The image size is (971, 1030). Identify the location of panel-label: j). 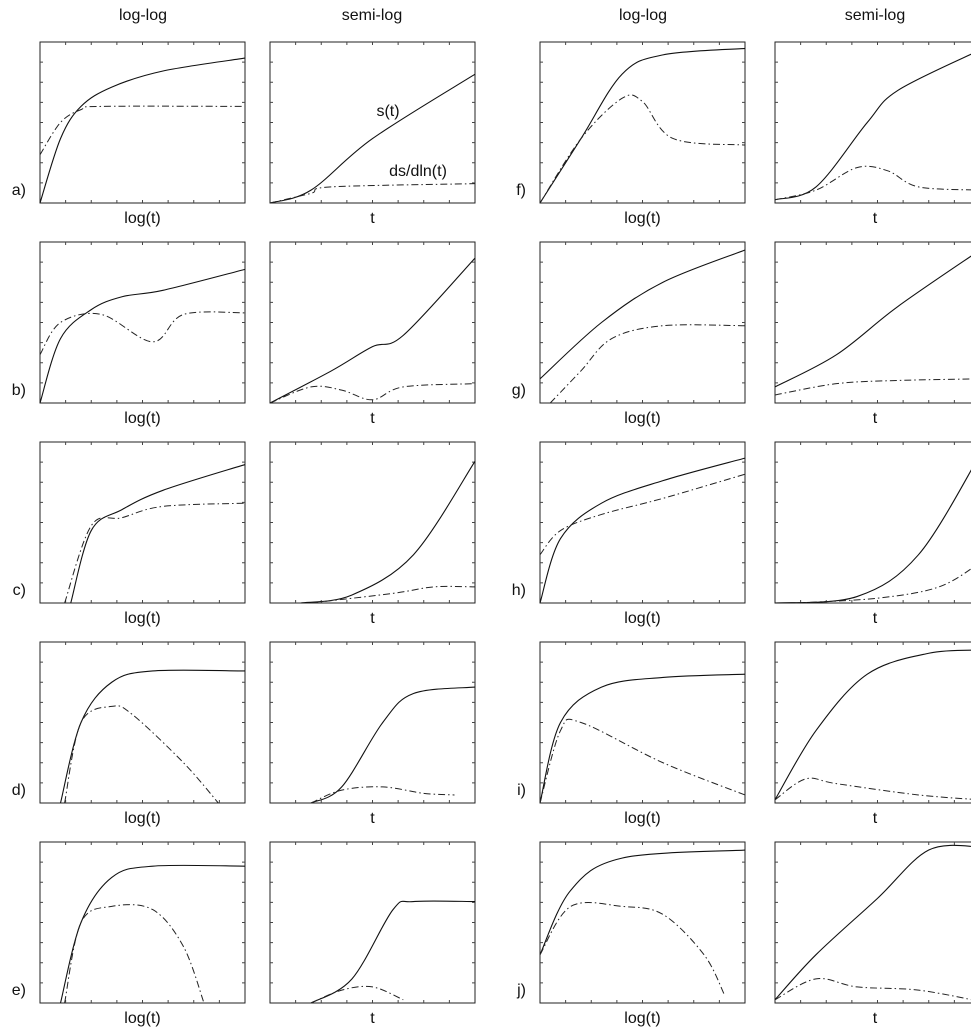
(521, 990).